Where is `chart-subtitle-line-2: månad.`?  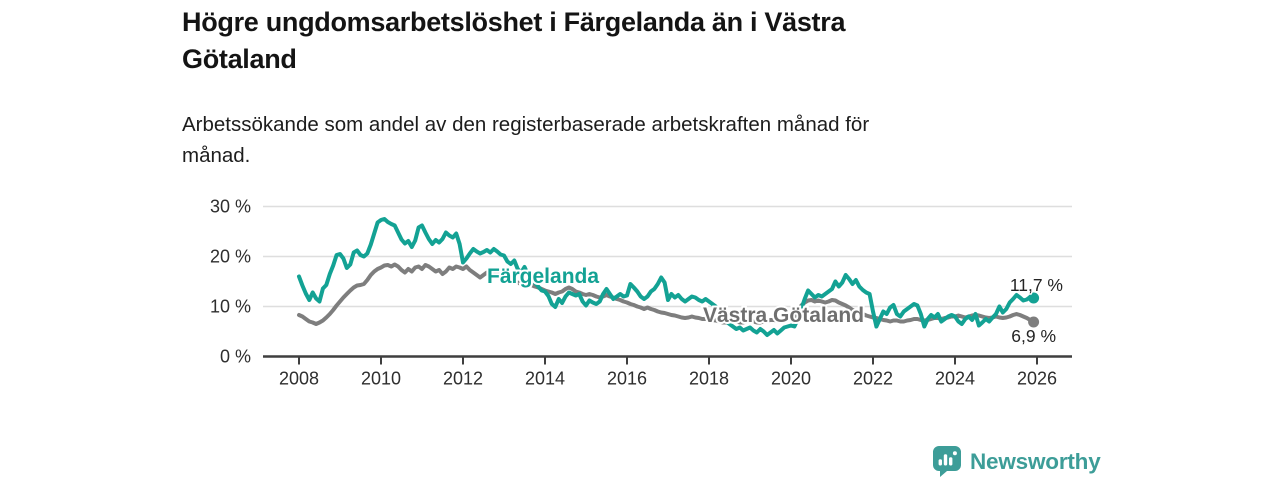
chart-subtitle-line-2: månad. is located at coordinates (216, 155).